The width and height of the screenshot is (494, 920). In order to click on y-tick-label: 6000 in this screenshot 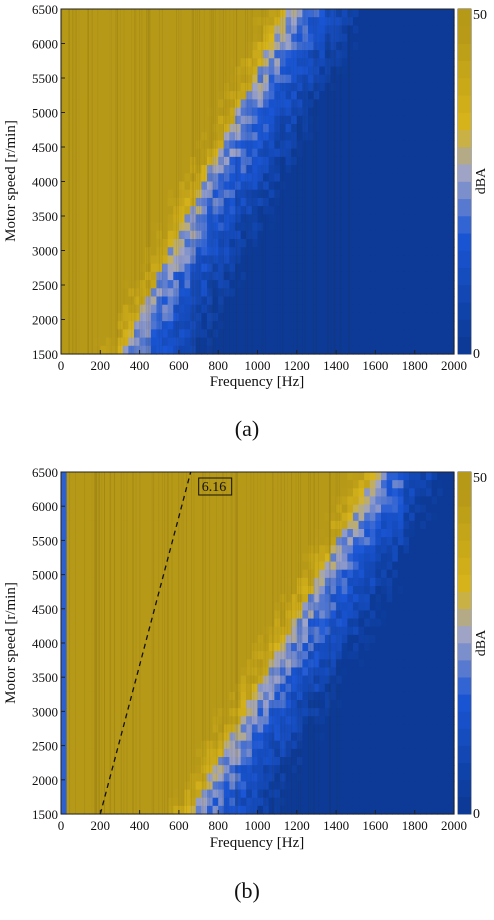, I will do `click(45, 44)`.